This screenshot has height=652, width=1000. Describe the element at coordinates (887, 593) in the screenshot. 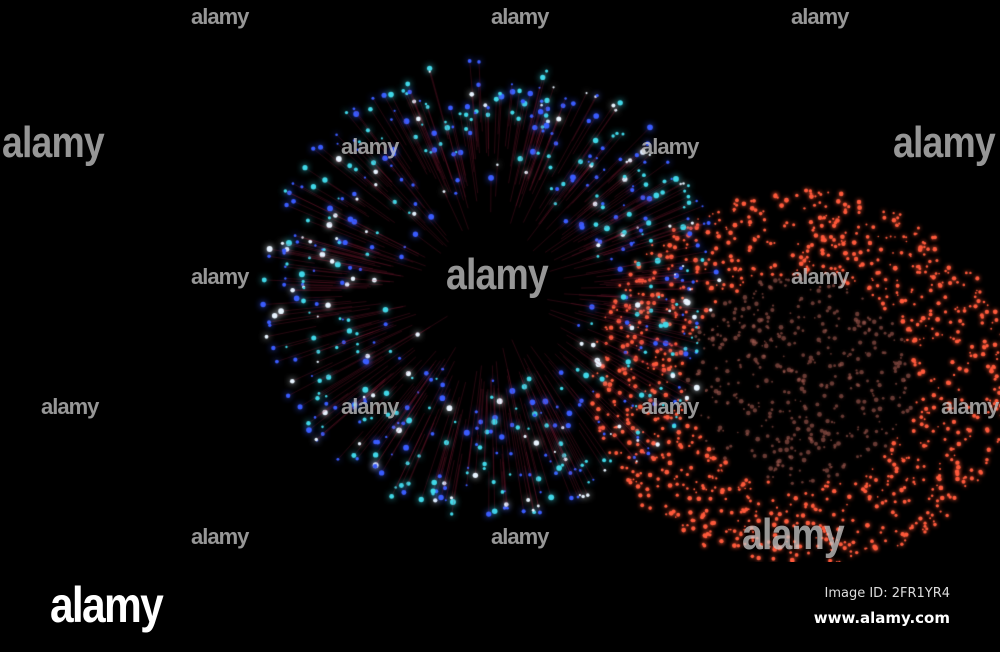

I see `image-id: Image ID: 2FR1YR4` at that location.